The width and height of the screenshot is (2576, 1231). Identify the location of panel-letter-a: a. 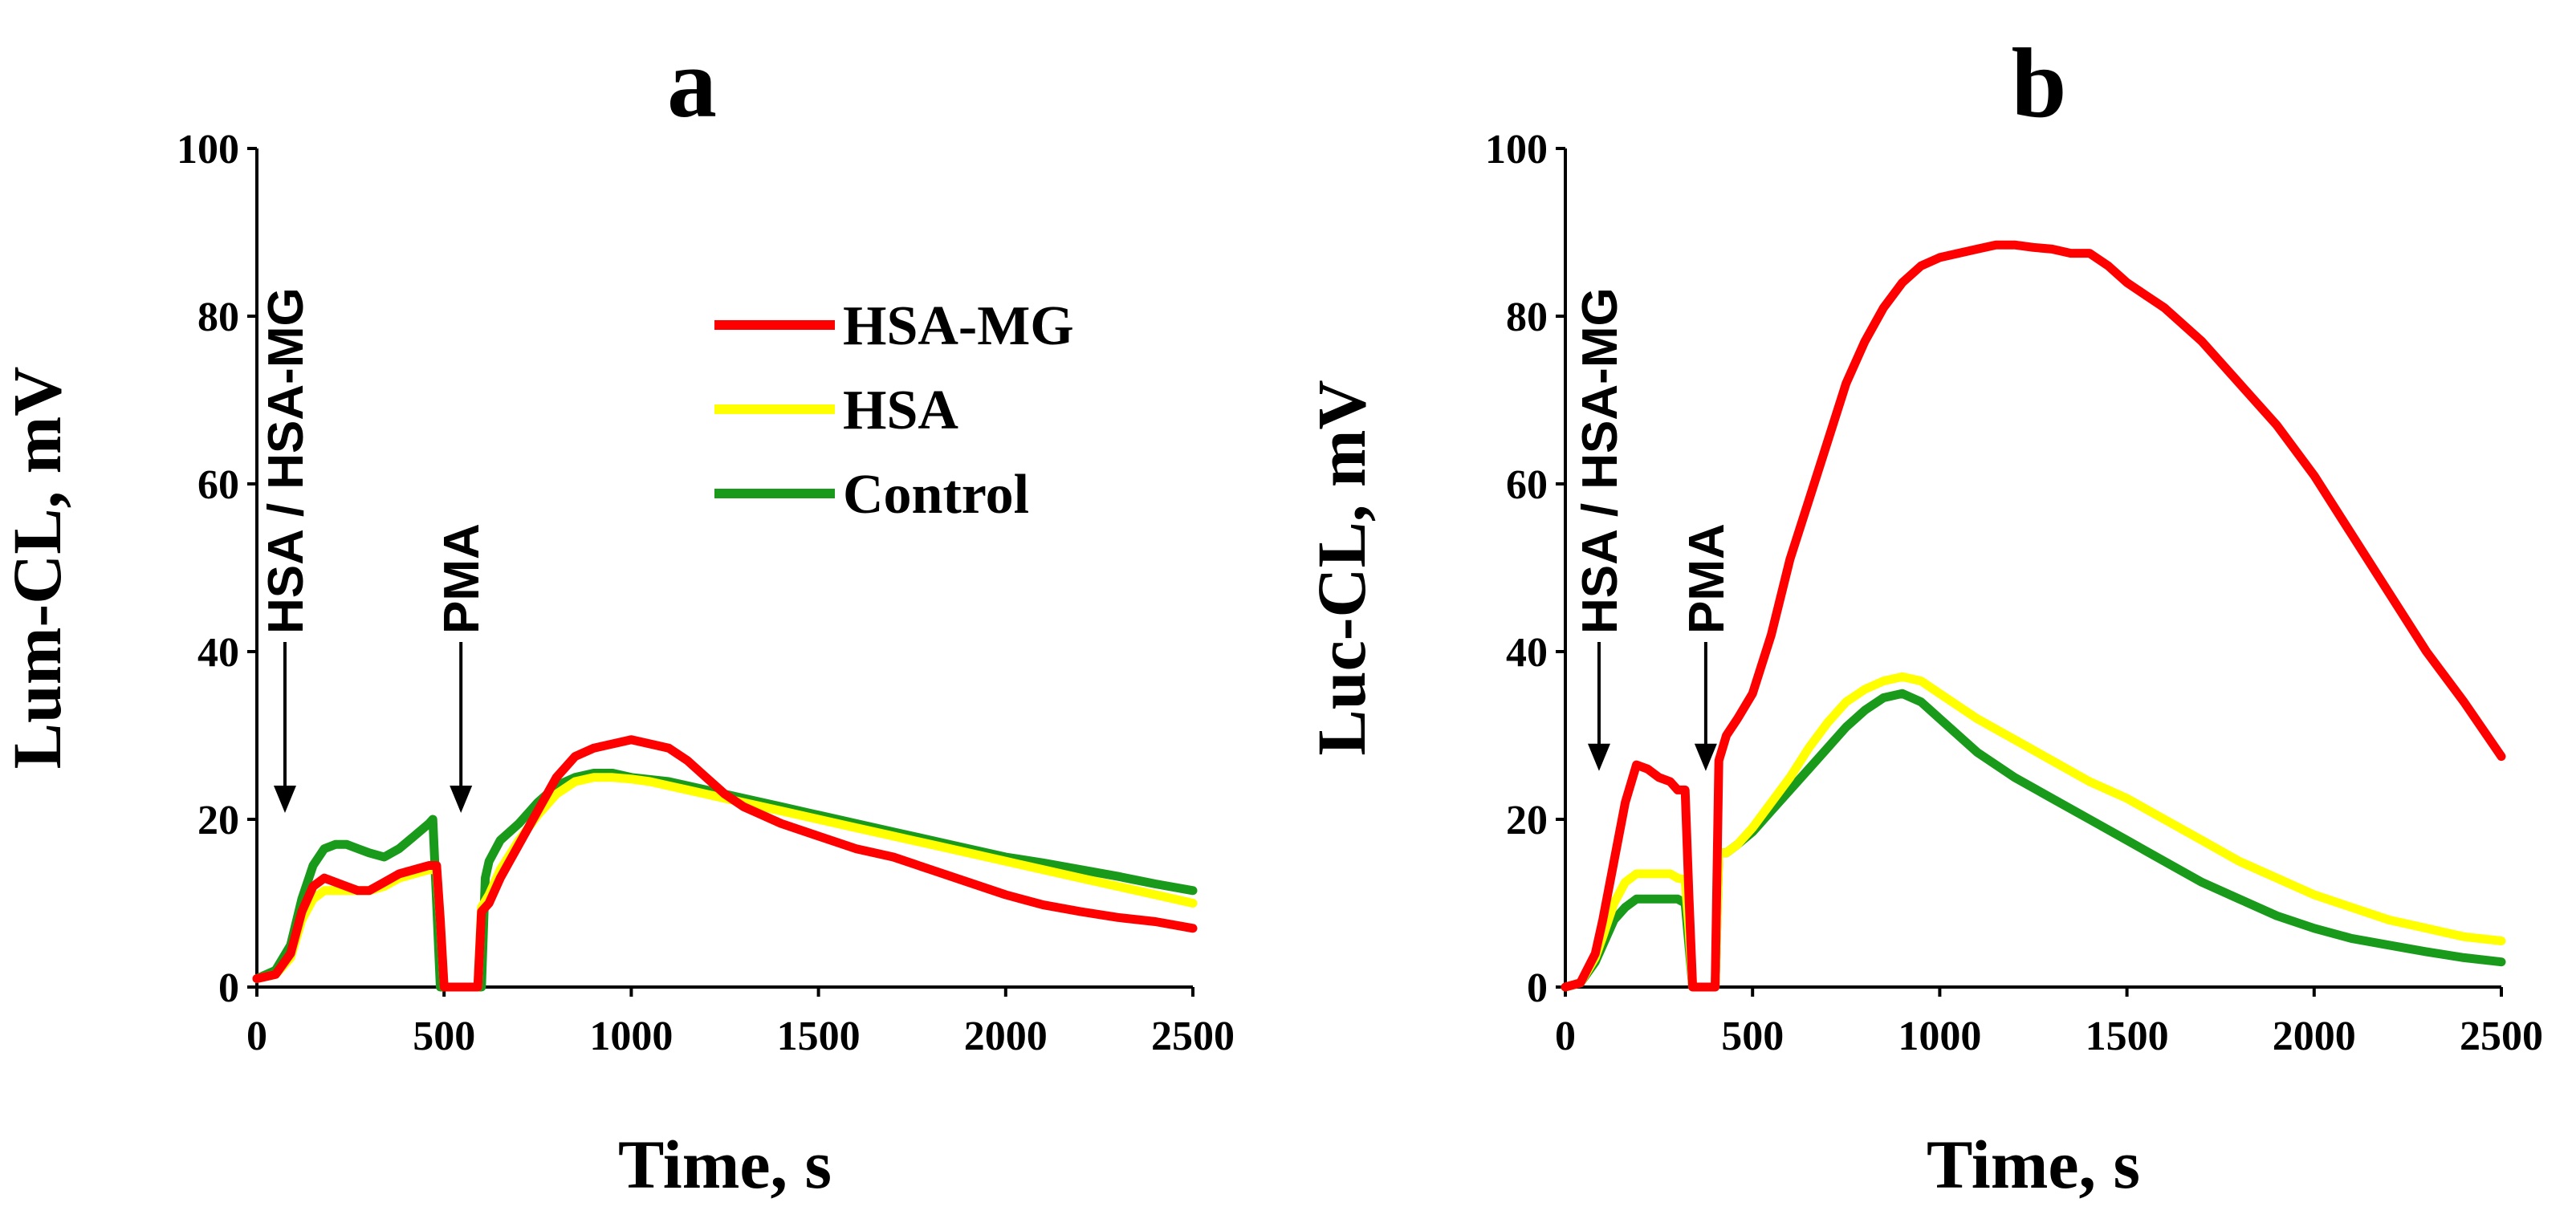
(692, 83).